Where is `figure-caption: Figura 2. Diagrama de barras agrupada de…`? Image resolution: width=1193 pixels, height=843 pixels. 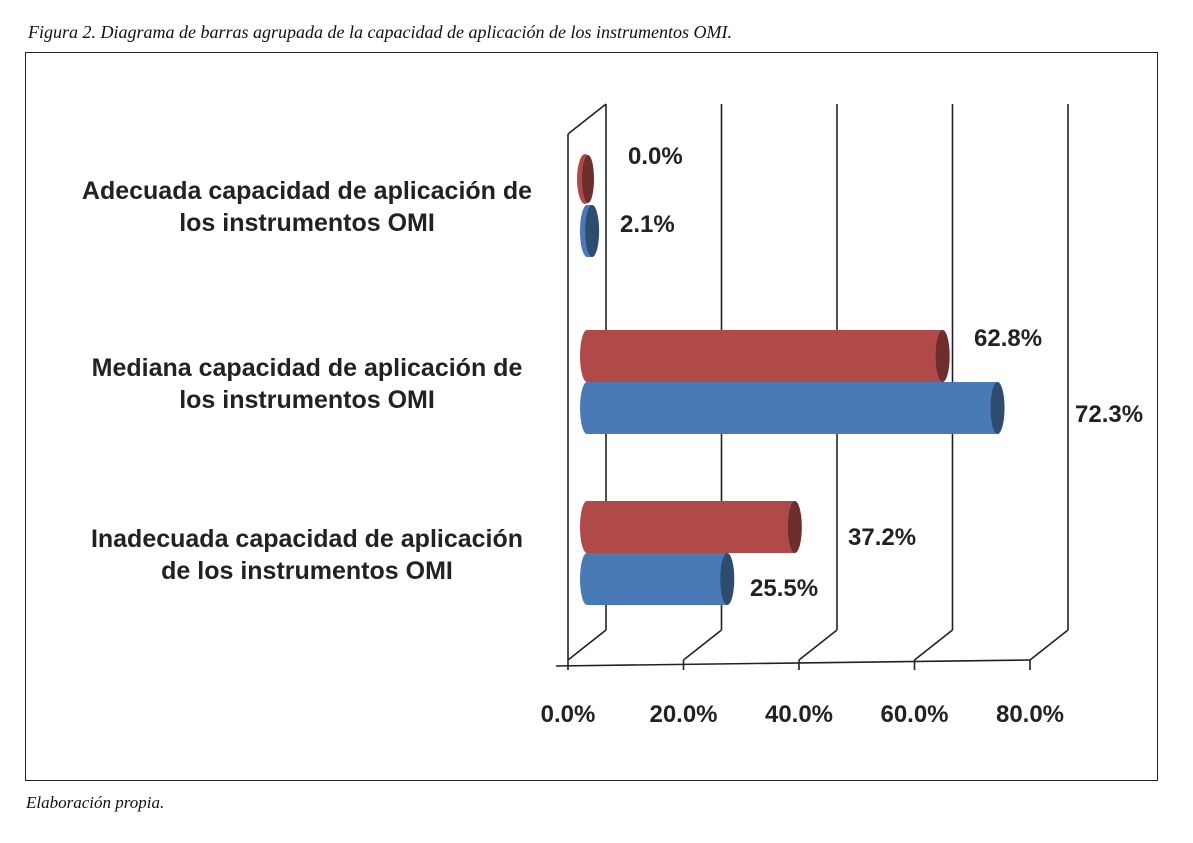
figure-caption: Figura 2. Diagrama de barras agrupada de… is located at coordinates (380, 32).